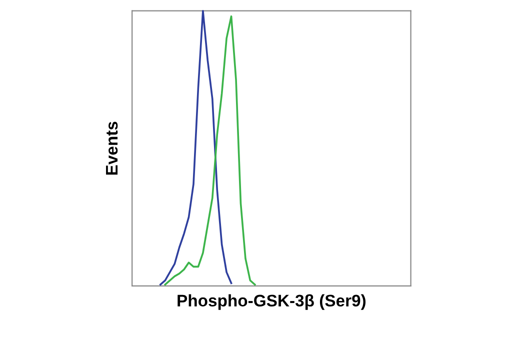  What do you see at coordinates (272, 302) in the screenshot?
I see `x-axis-title: Phospho-GSK-3β (Ser9)` at bounding box center [272, 302].